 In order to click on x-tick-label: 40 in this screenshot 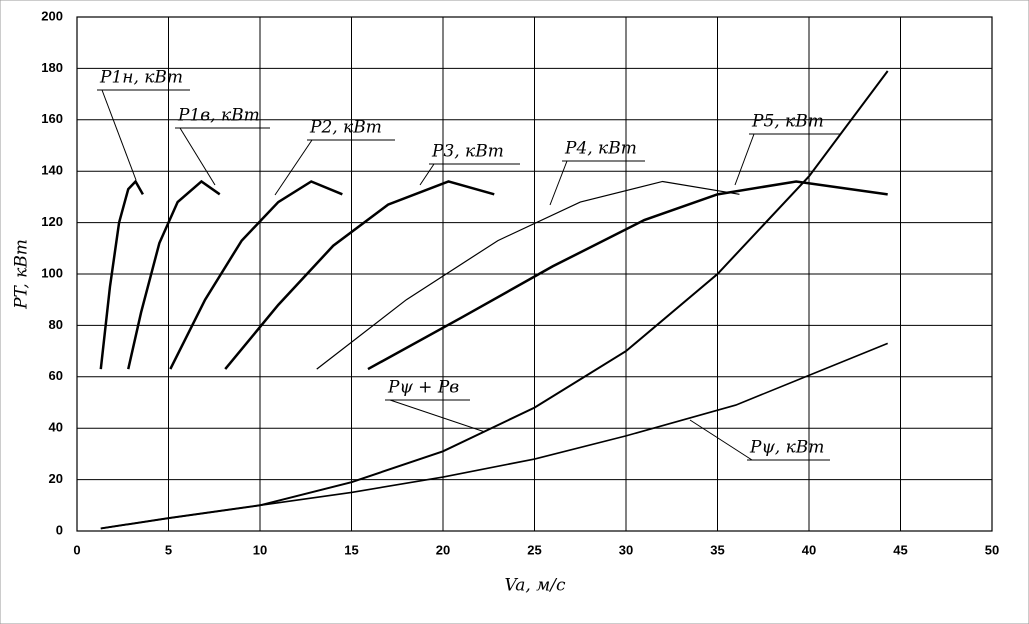, I will do `click(809, 549)`.